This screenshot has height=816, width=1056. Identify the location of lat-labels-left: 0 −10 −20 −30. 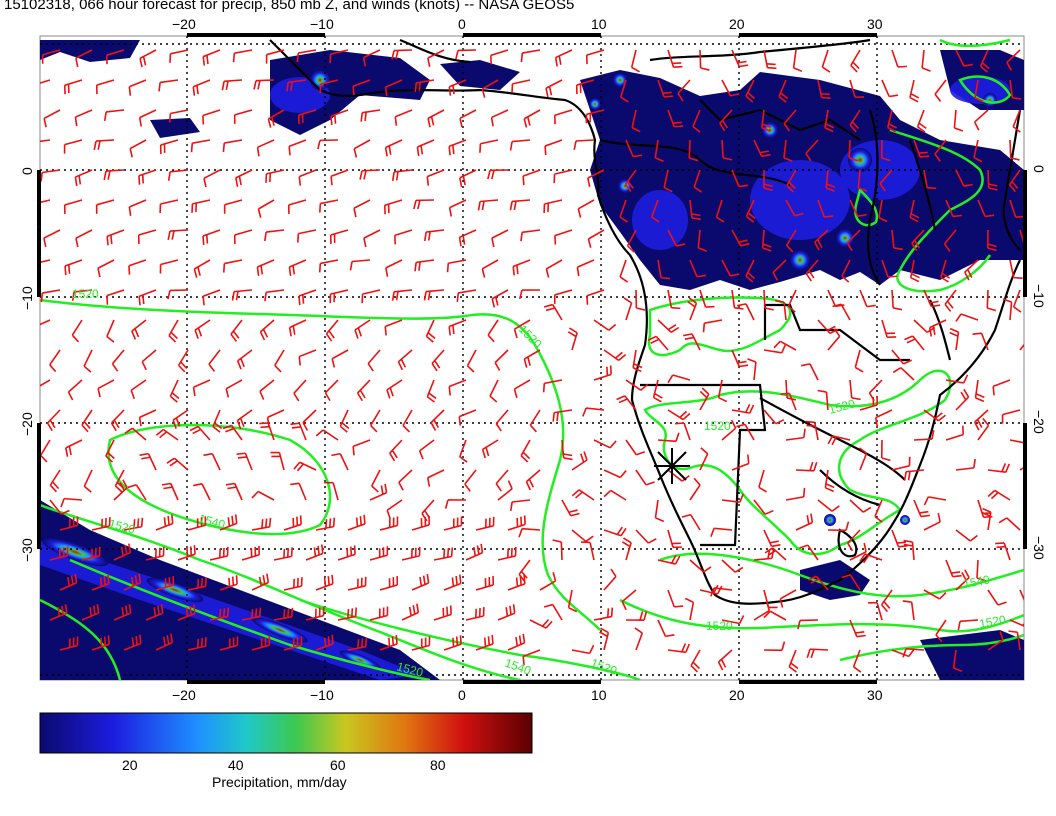
(27, 364).